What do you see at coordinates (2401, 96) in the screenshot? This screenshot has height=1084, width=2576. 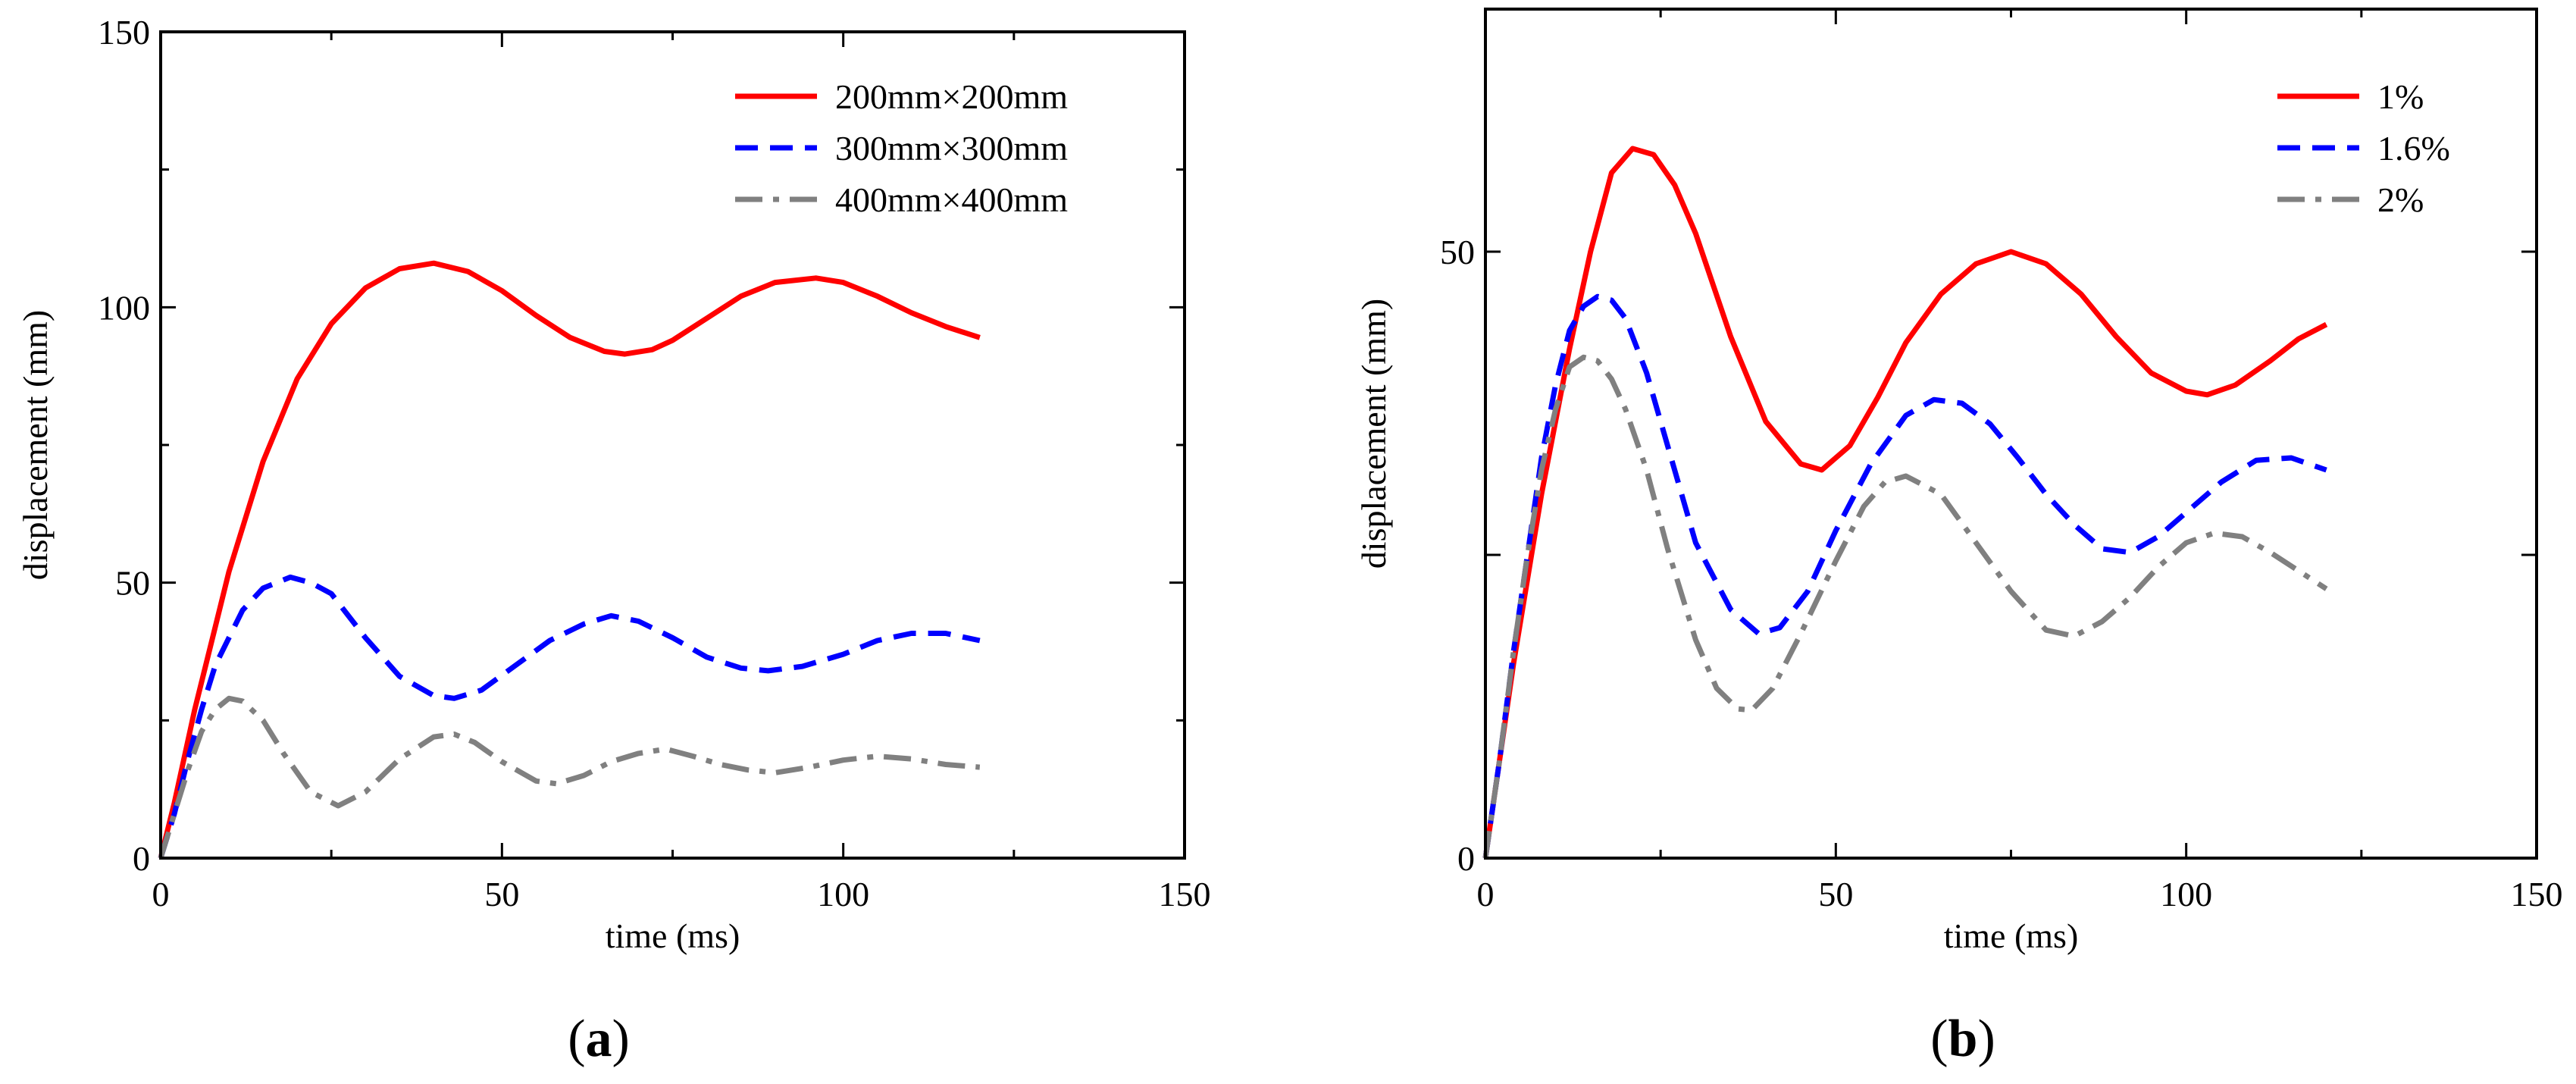 I see `legend-label: 1%` at bounding box center [2401, 96].